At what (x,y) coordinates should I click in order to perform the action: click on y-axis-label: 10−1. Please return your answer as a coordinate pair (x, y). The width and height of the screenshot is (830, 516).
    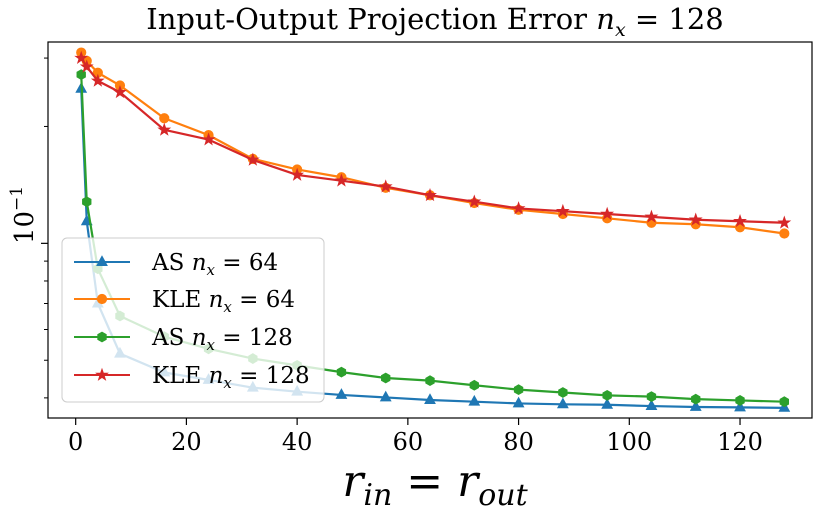
    Looking at the image, I should click on (23, 215).